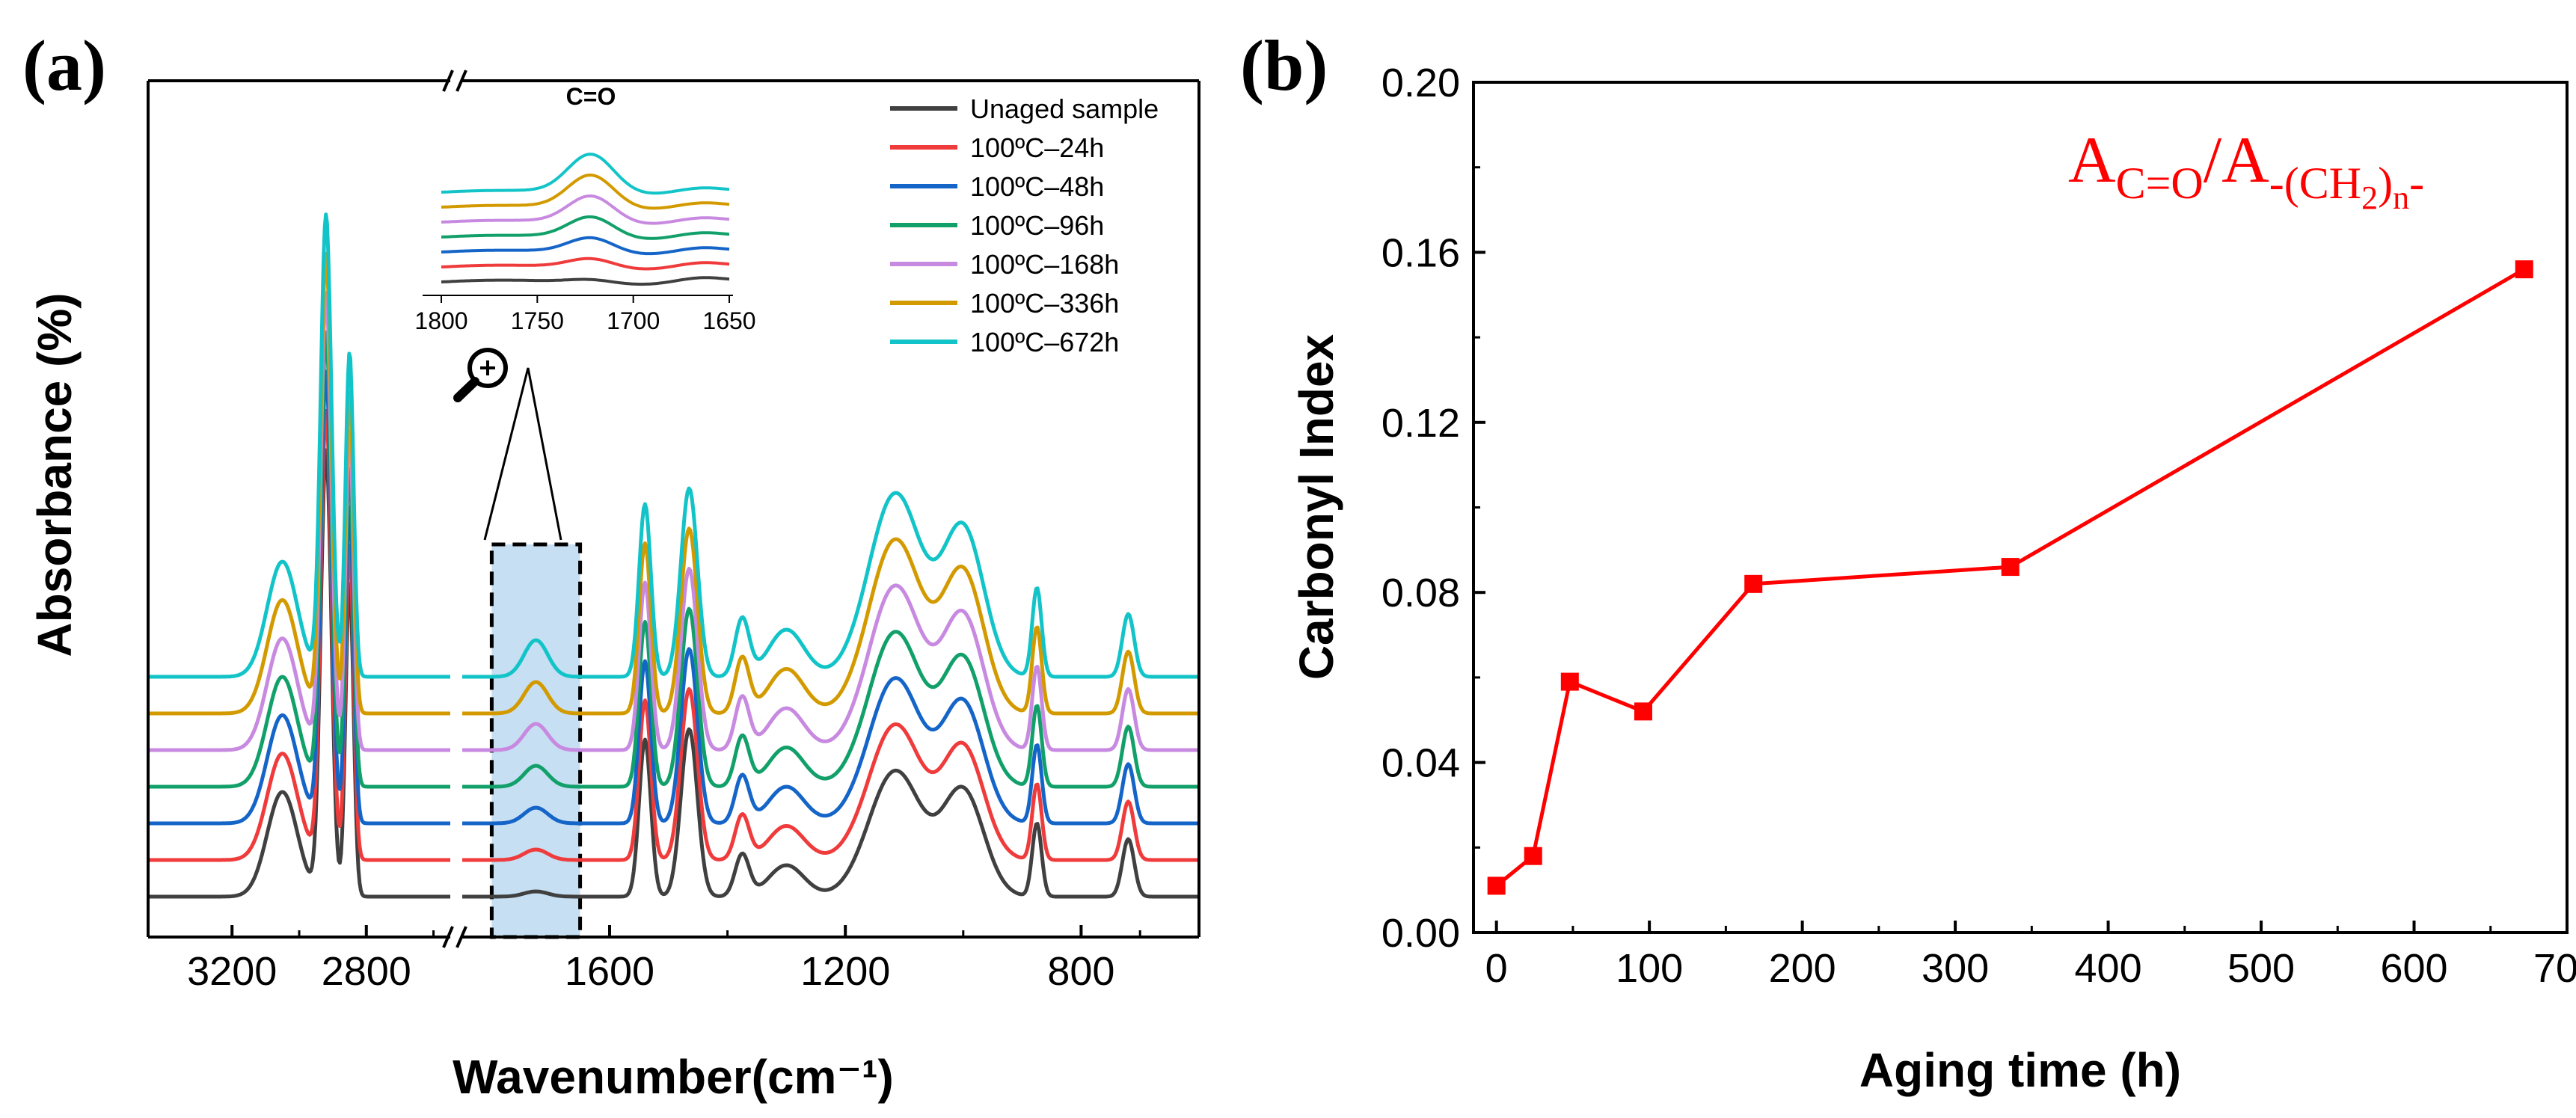 This screenshot has height=1118, width=2576. Describe the element at coordinates (1284, 65) in the screenshot. I see `panel-b-label: (b)` at that location.